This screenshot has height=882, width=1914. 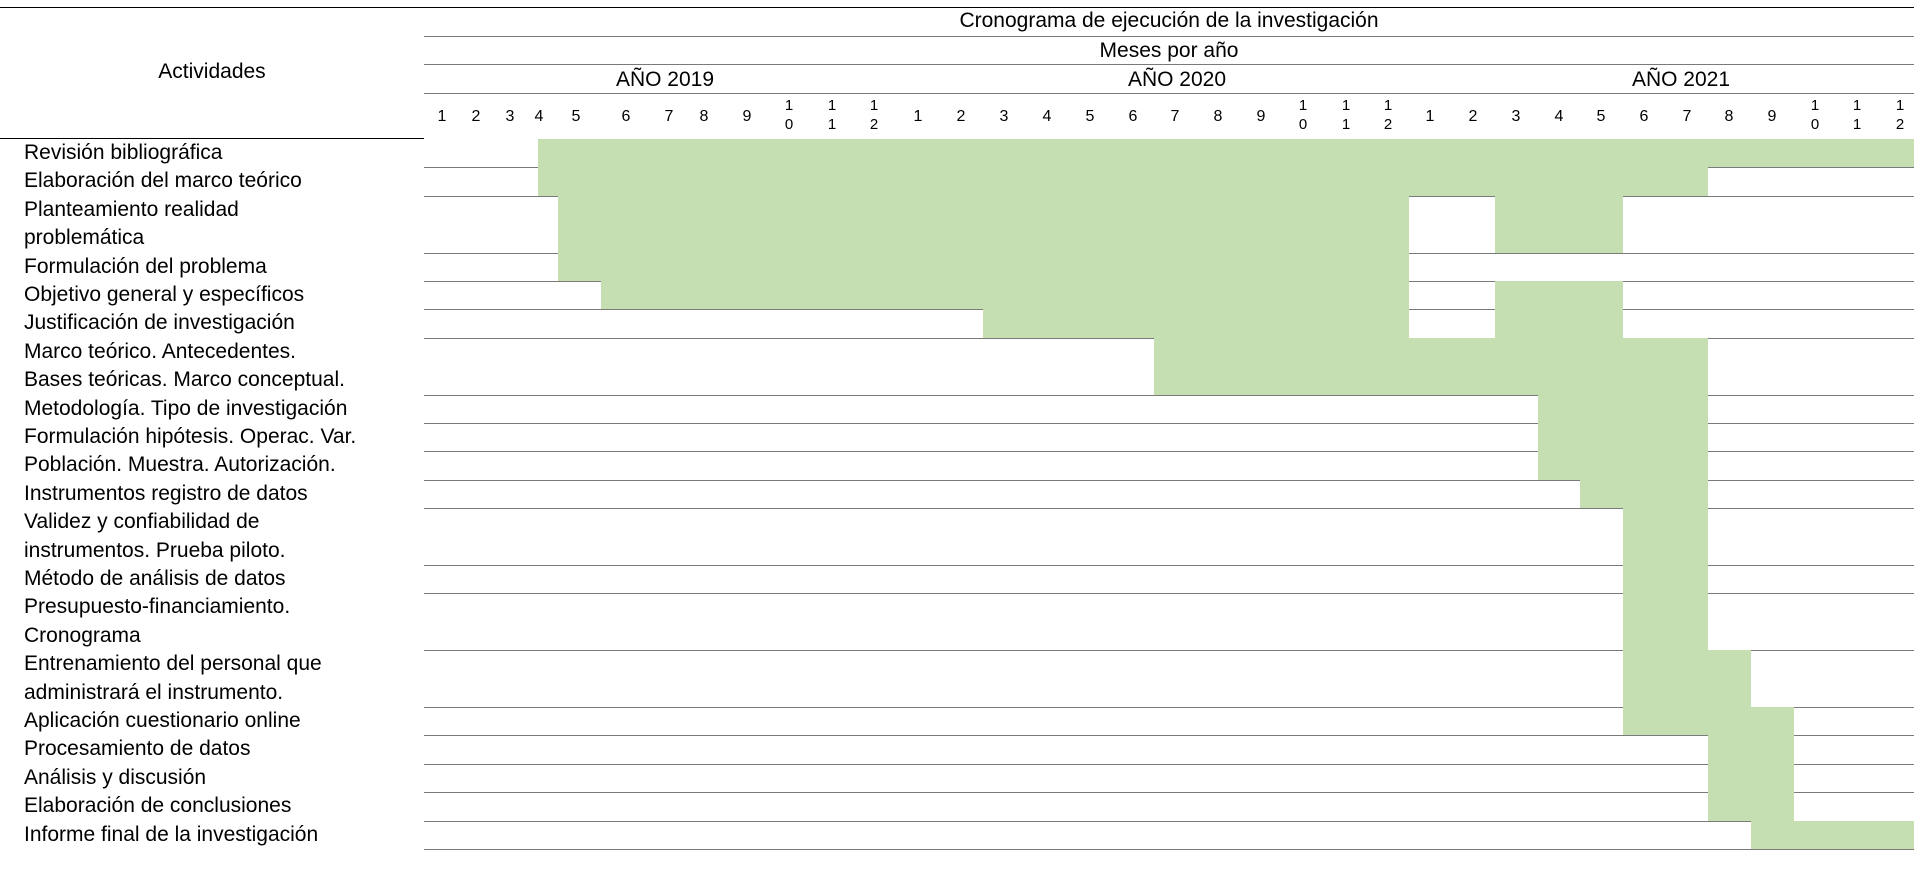 I want to click on activity-label: Bases teóricas. Marco conceptual., so click(x=184, y=380).